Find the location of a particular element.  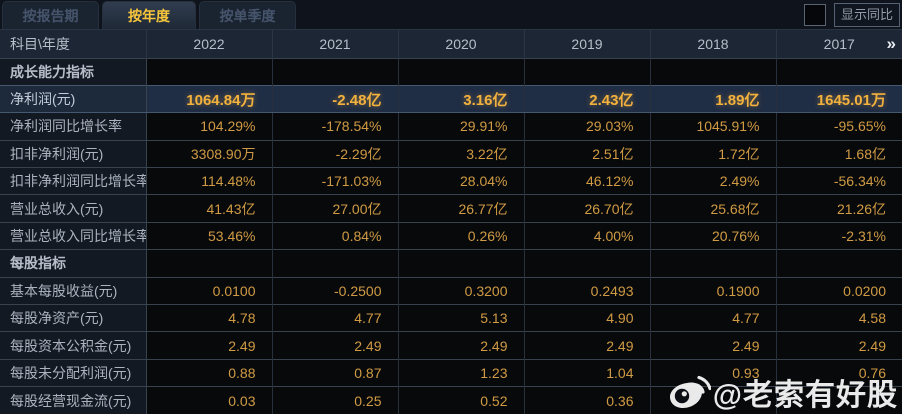

row-label: 营业总收入(元) is located at coordinates (73, 208).